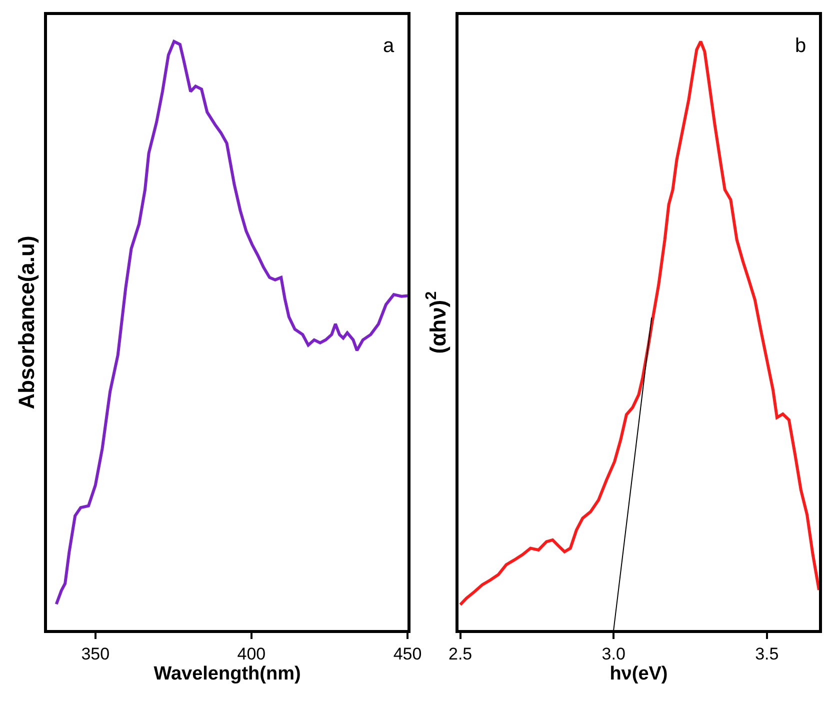 The height and width of the screenshot is (703, 833). What do you see at coordinates (389, 46) in the screenshot?
I see `annotation: a` at bounding box center [389, 46].